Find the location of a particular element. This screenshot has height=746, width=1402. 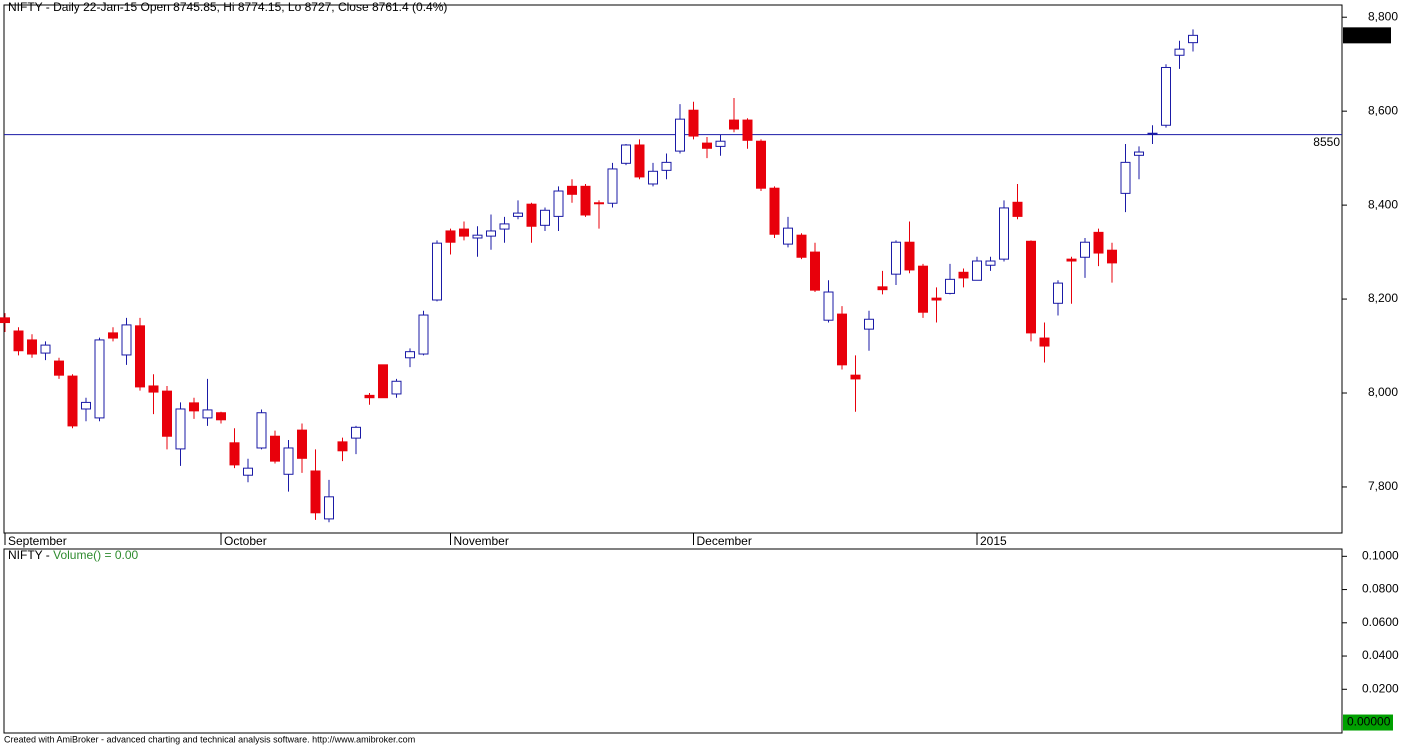

y-tick-label: 8,600 is located at coordinates (1383, 110).